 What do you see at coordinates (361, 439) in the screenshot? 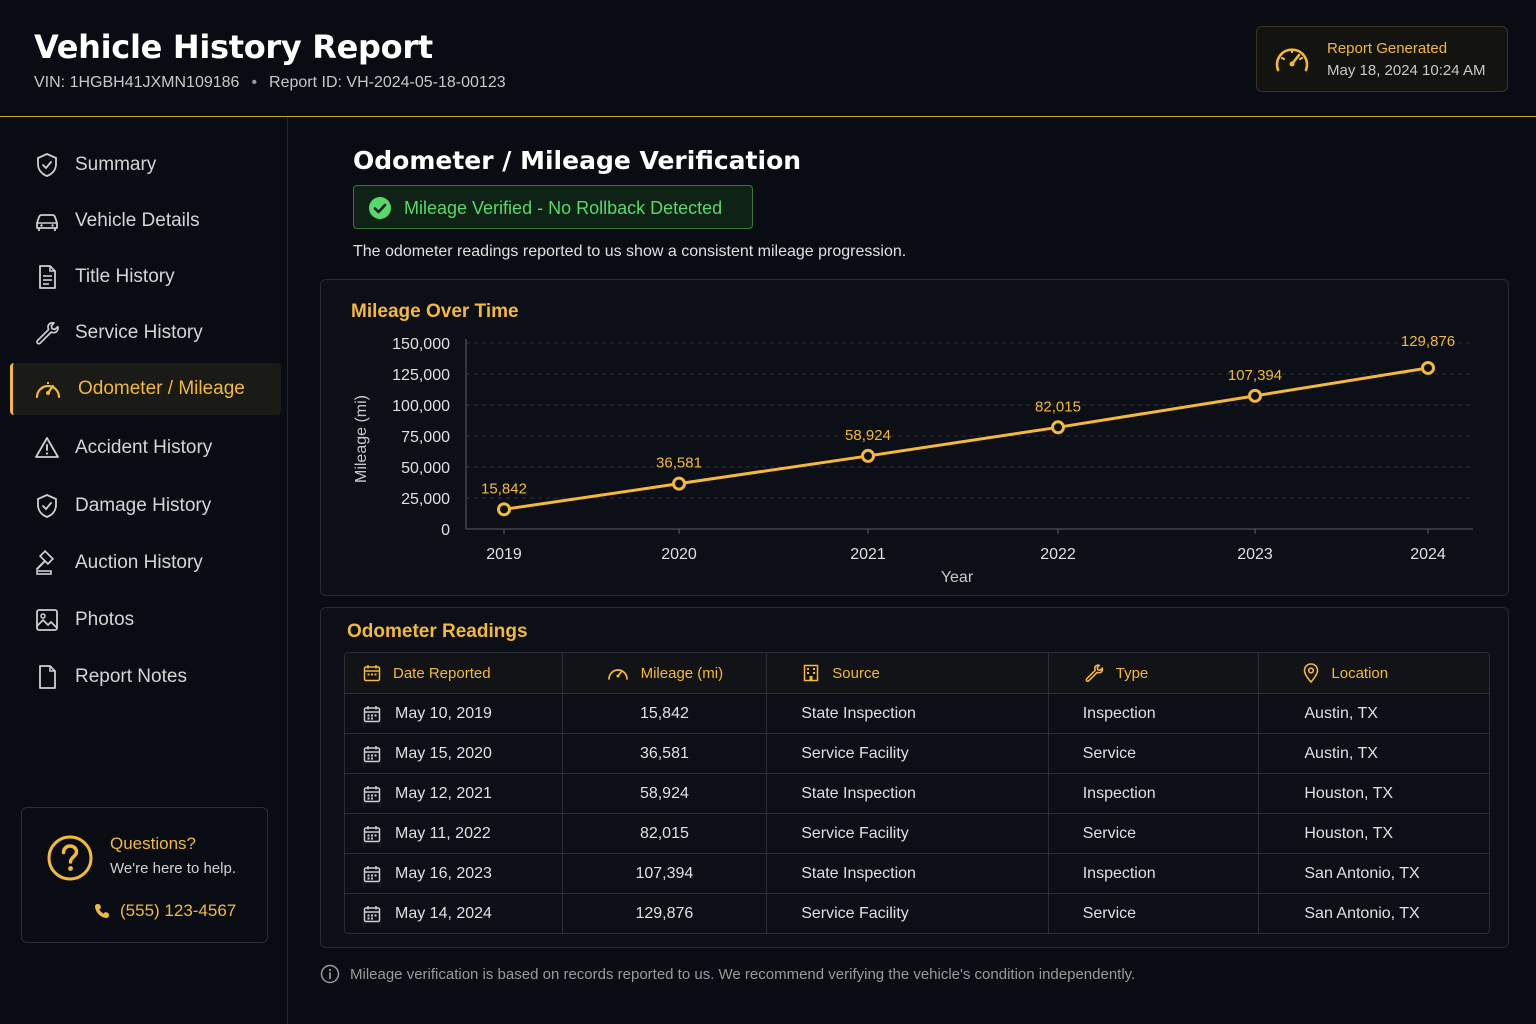
I see `y-axis-title: Mileage (mi)` at bounding box center [361, 439].